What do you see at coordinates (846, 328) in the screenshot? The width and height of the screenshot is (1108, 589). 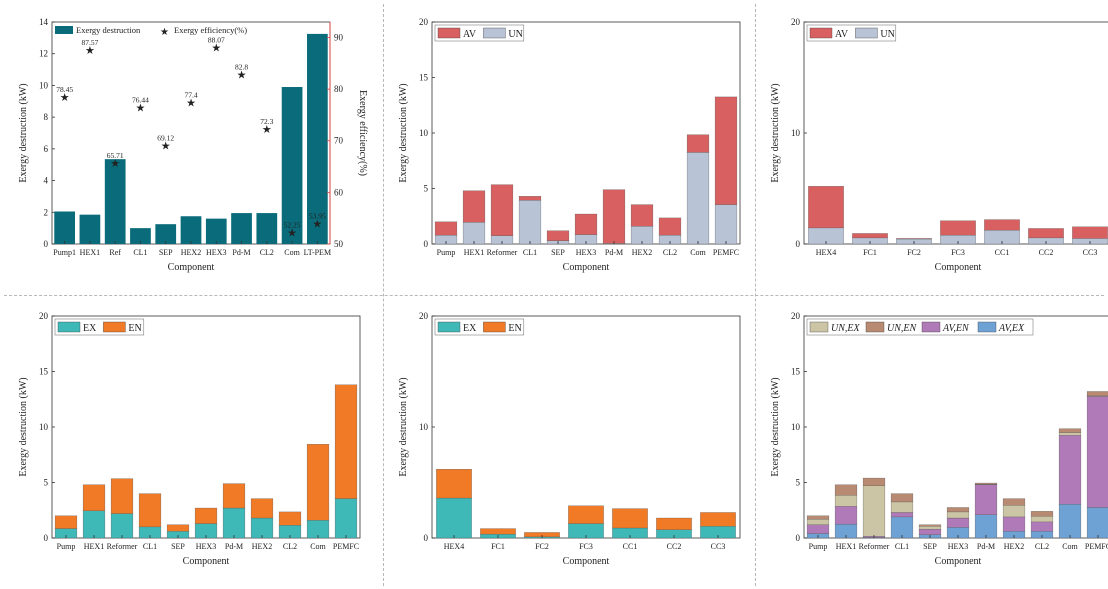 I see `legend-label: UN,EX` at bounding box center [846, 328].